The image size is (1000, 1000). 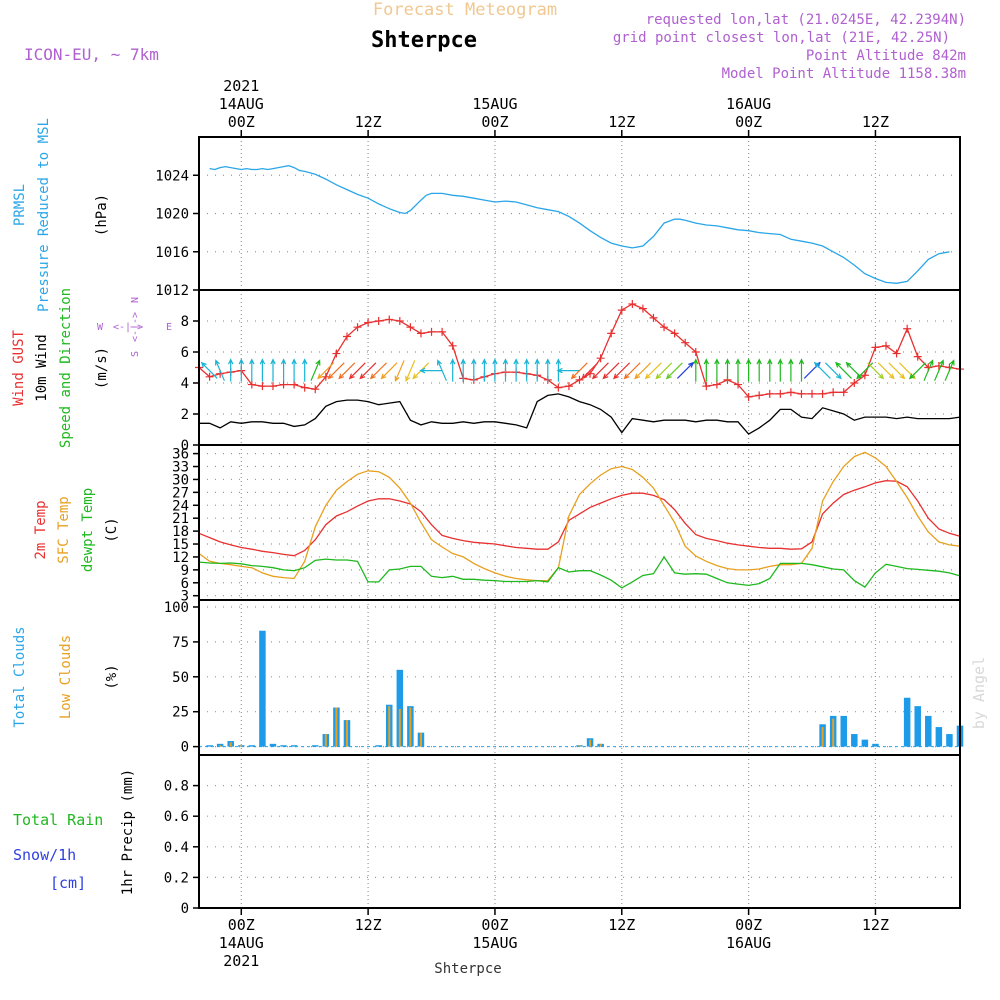 I want to click on location-title: Shterpce, so click(x=424, y=40).